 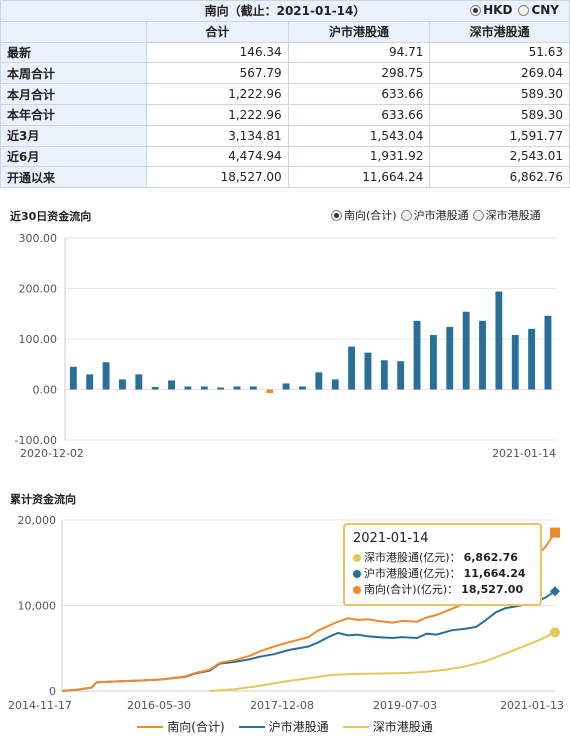 What do you see at coordinates (359, 135) in the screenshot?
I see `row-value: 1,543.04` at bounding box center [359, 135].